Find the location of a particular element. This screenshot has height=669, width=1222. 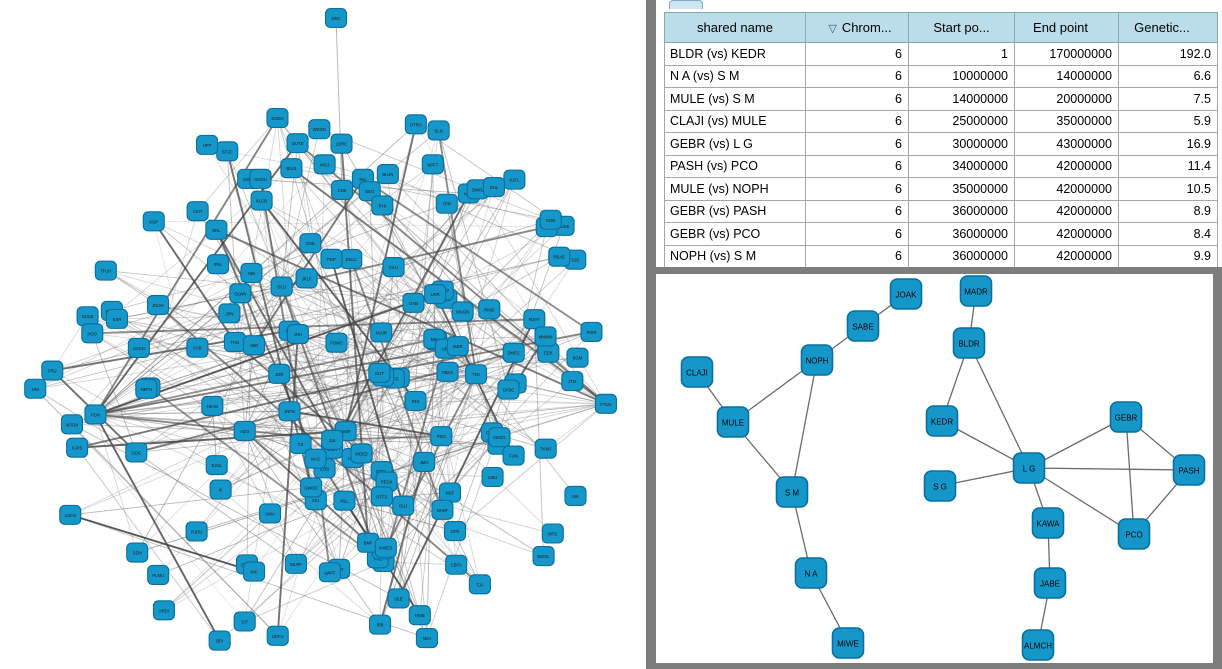

table-row: BLDR (vs) KEDR 6 1 170000000 192.0 is located at coordinates (941, 54).